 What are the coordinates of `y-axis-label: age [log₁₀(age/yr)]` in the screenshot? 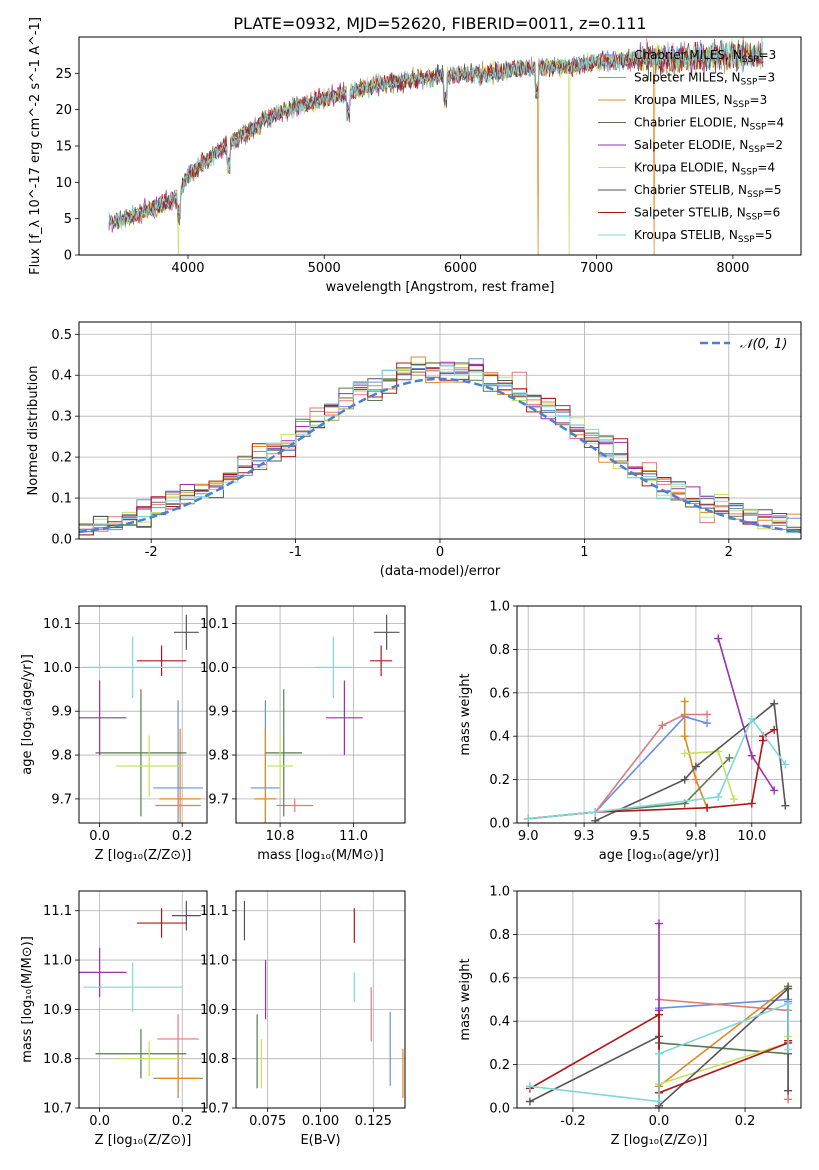 It's located at (27, 714).